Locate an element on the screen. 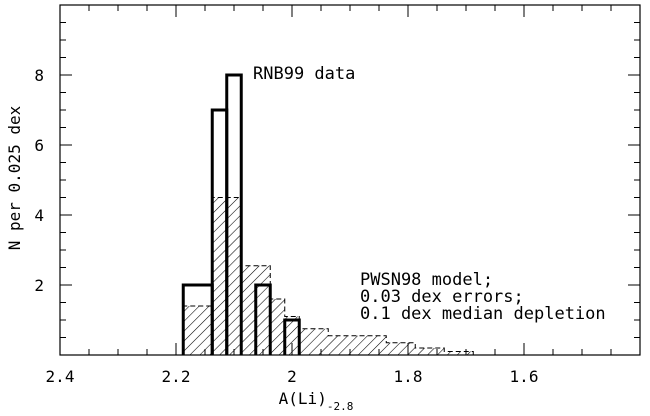  data-series-label: RNB99 data is located at coordinates (304, 74).